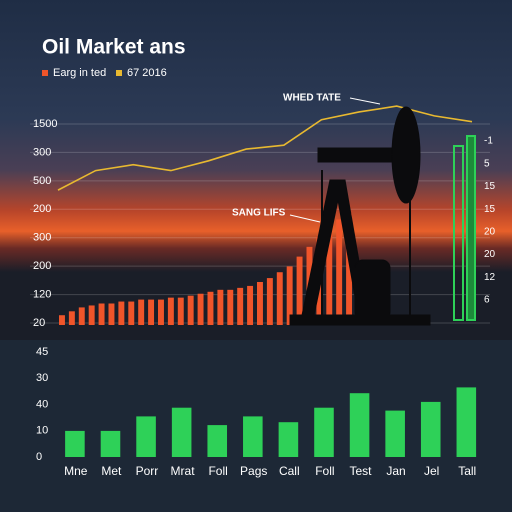  What do you see at coordinates (39, 457) in the screenshot?
I see `y-axis-label: 0` at bounding box center [39, 457].